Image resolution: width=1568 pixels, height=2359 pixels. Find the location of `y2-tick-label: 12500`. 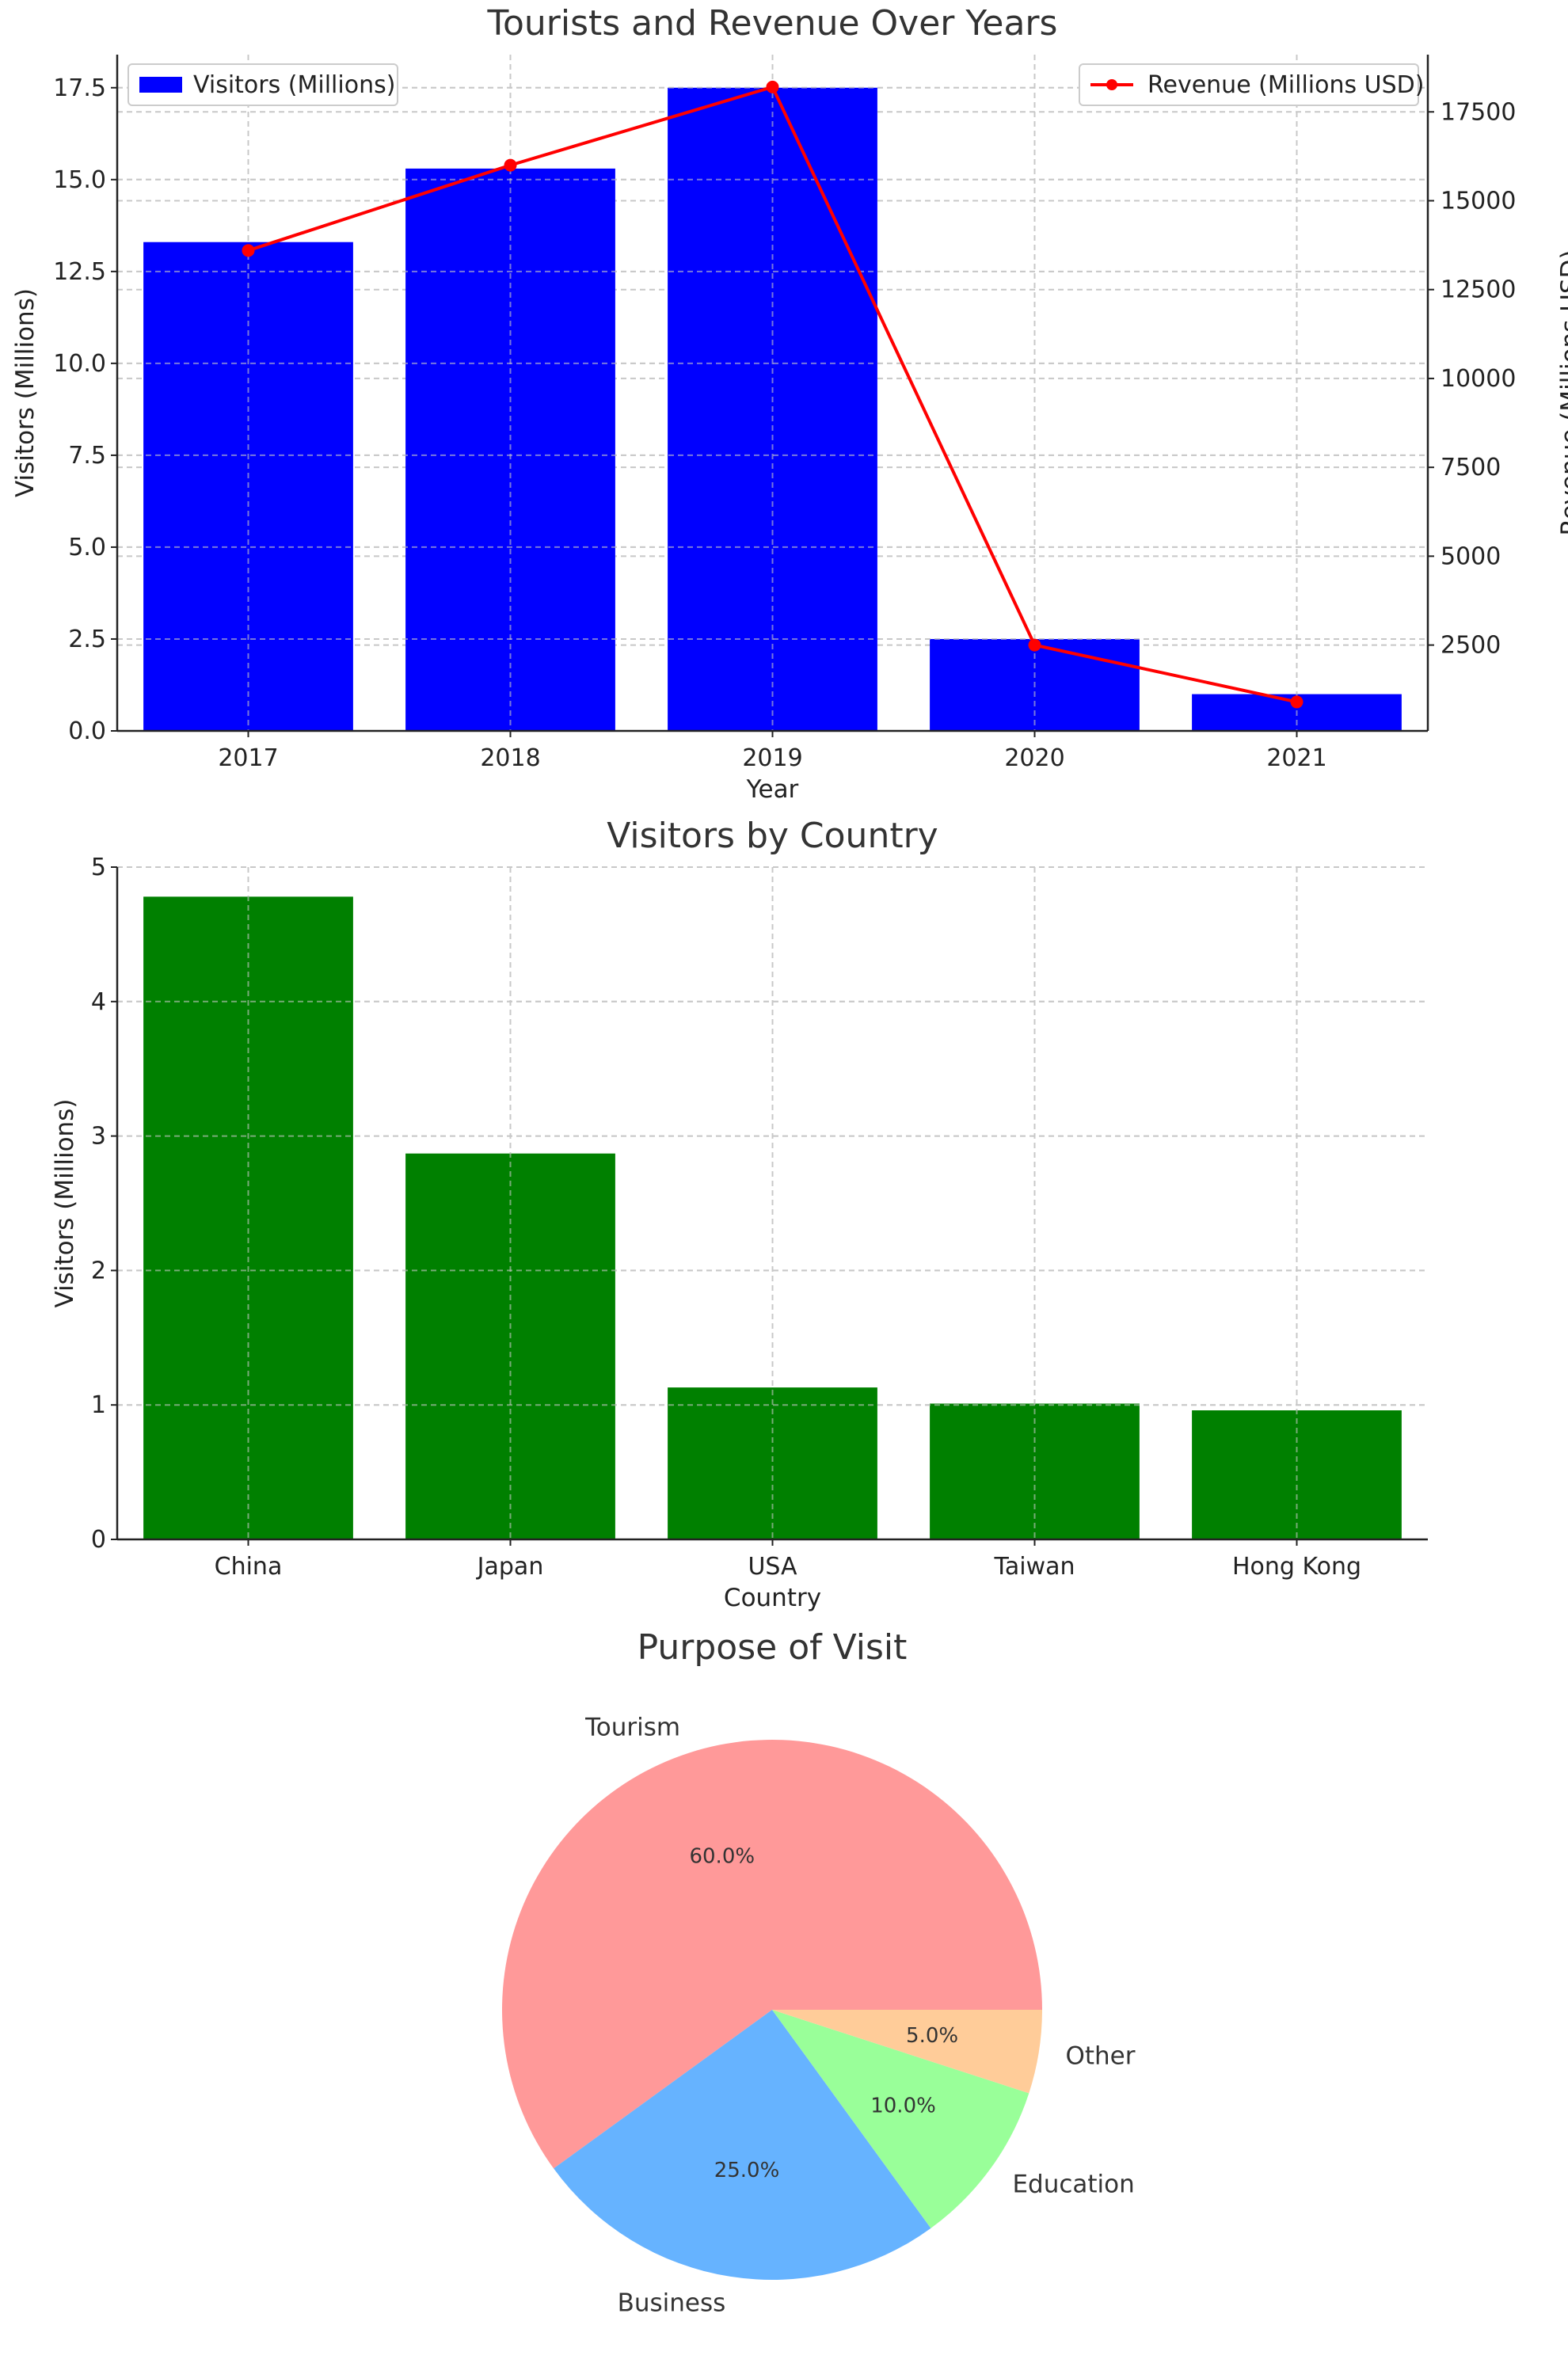

y2-tick-label: 12500 is located at coordinates (1478, 290).